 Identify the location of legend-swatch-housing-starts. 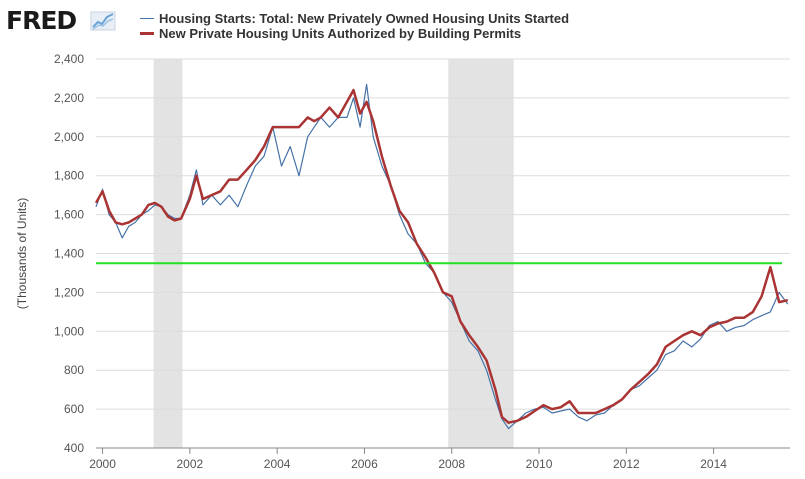
(147, 18).